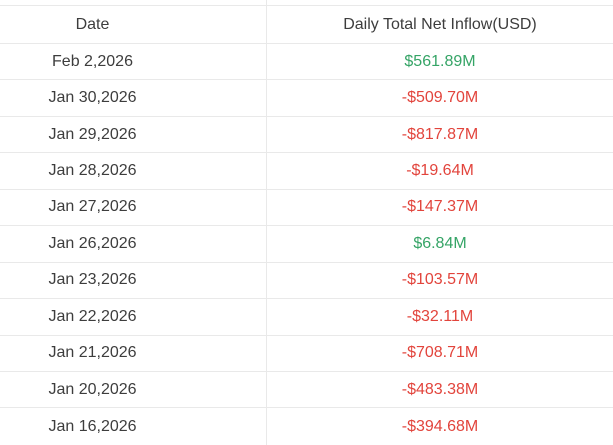 The image size is (613, 445). What do you see at coordinates (306, 24) in the screenshot?
I see `table-header-row: Date Daily Total Net Inflow(USD)` at bounding box center [306, 24].